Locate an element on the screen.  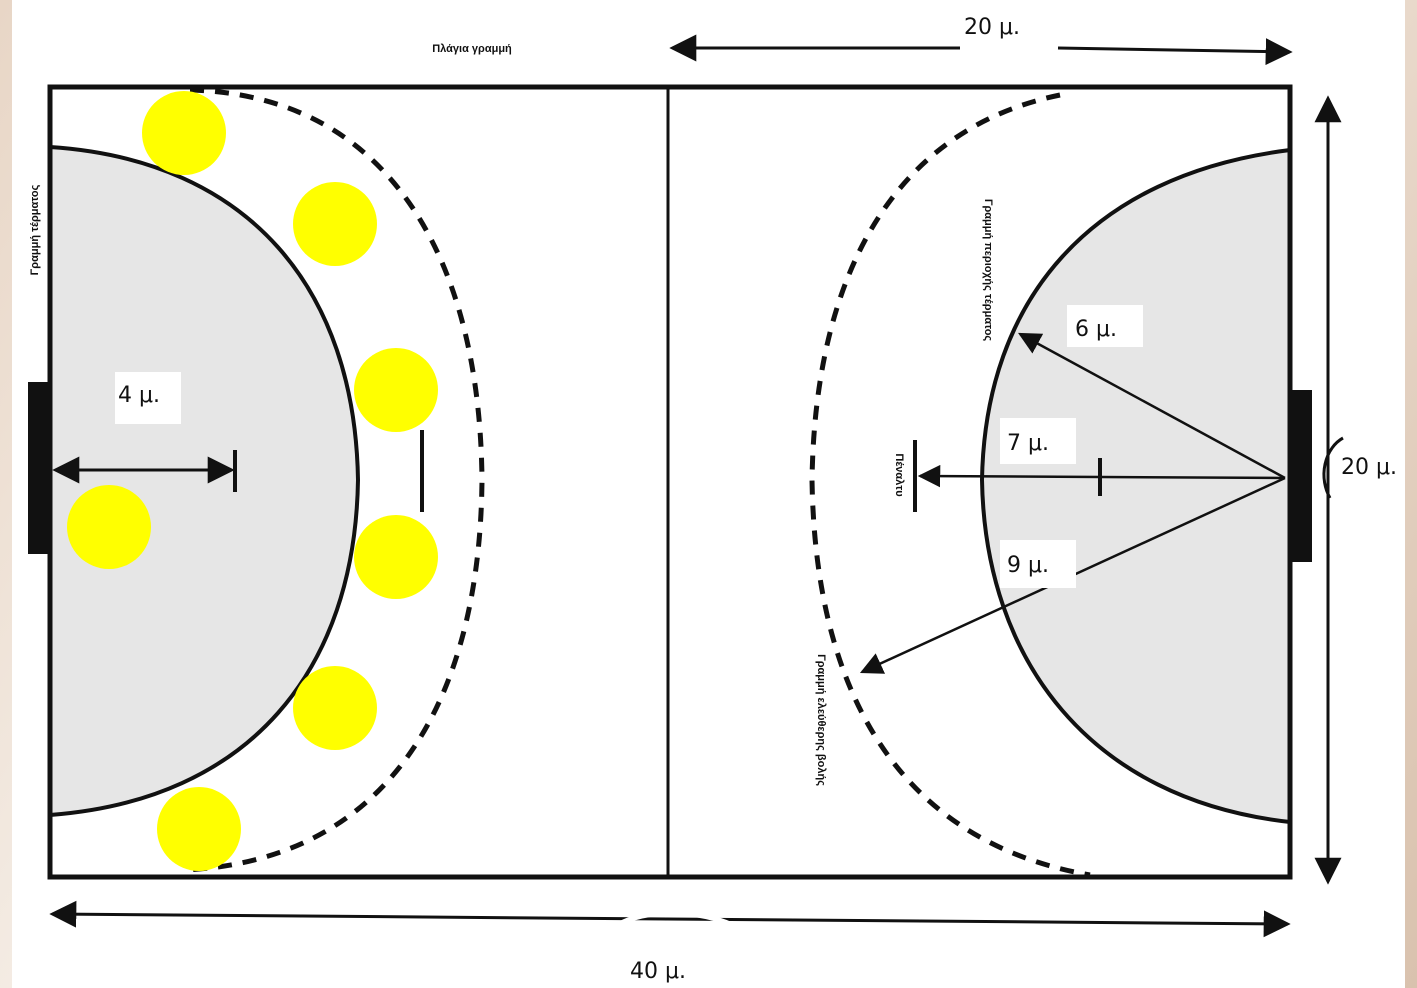
four-meter-label: 4 μ. is located at coordinates (139, 395).